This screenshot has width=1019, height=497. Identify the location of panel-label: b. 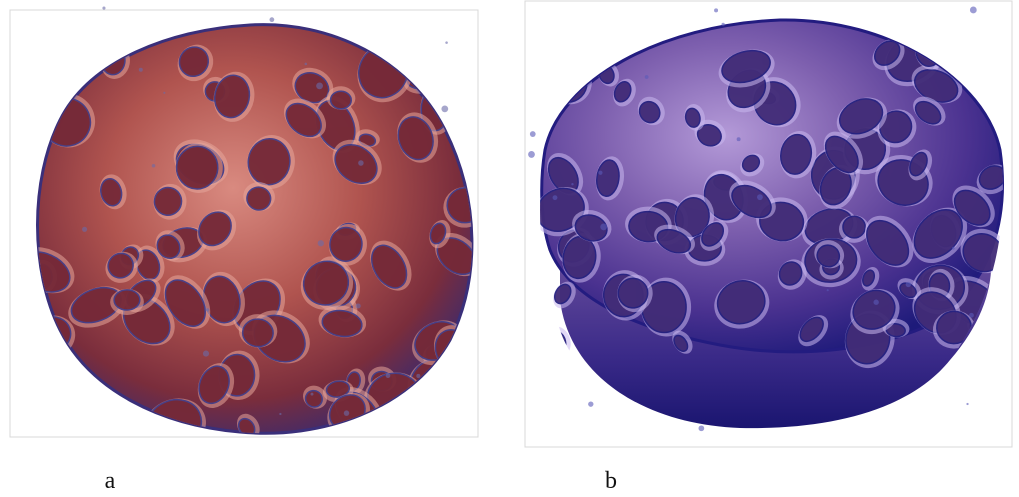
(611, 481).